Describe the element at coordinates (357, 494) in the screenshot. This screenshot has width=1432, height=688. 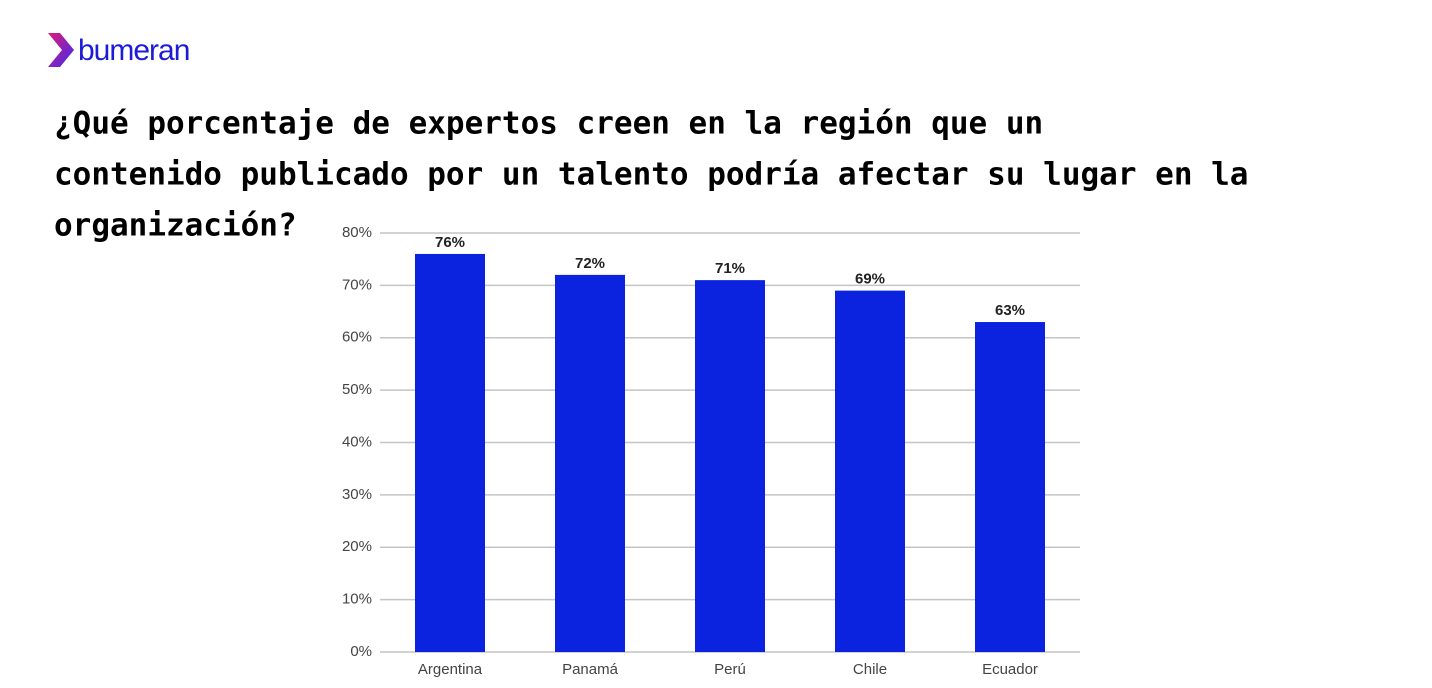
I see `y-tick-label: 30%` at that location.